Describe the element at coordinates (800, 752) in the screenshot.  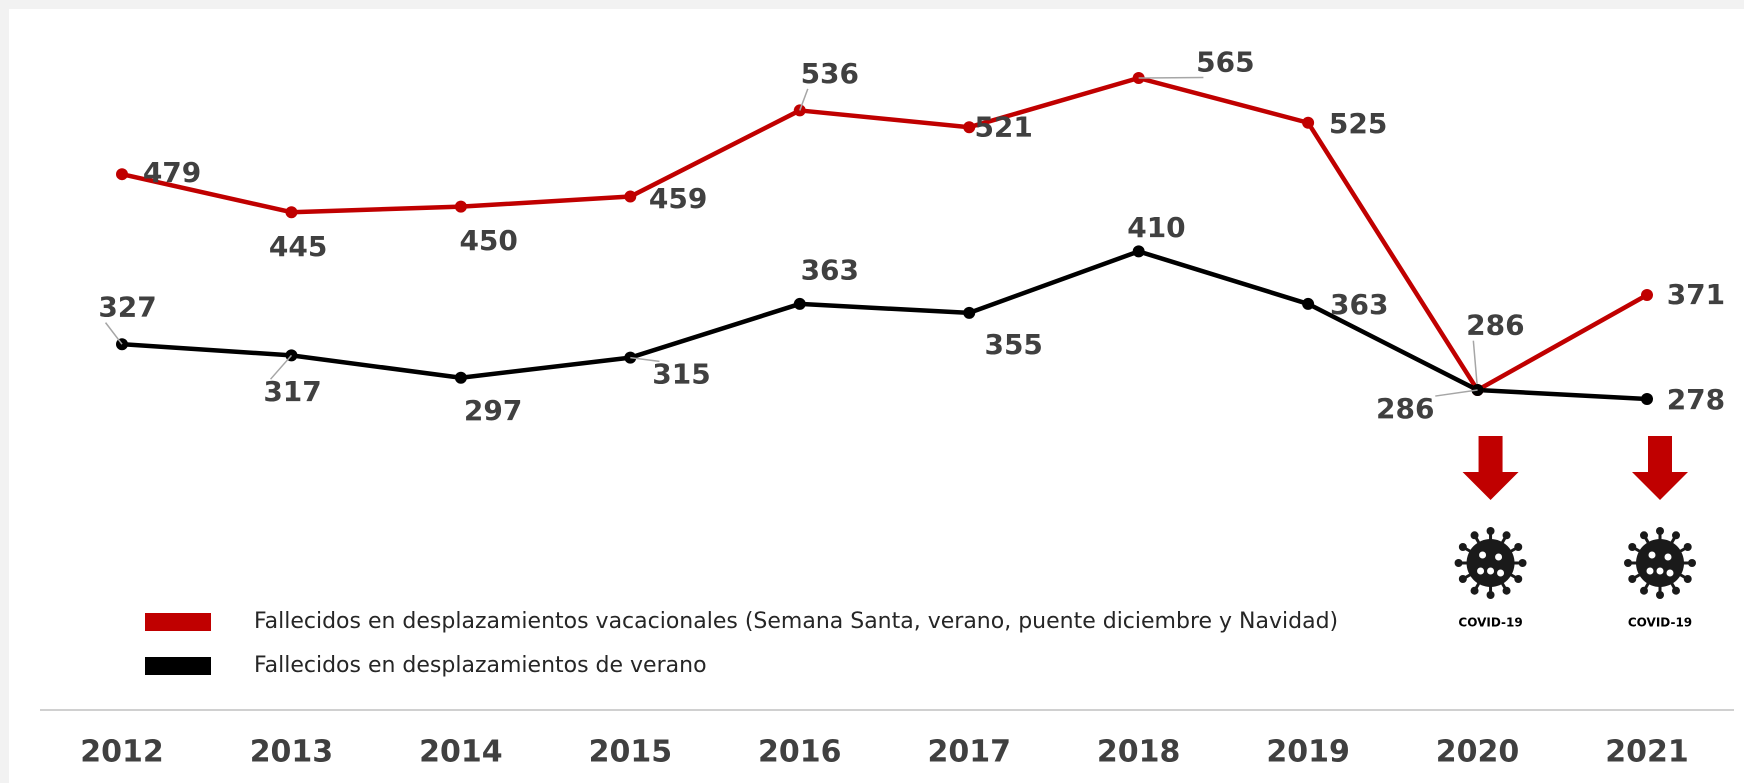
I see `x-tick-label: 2016` at that location.